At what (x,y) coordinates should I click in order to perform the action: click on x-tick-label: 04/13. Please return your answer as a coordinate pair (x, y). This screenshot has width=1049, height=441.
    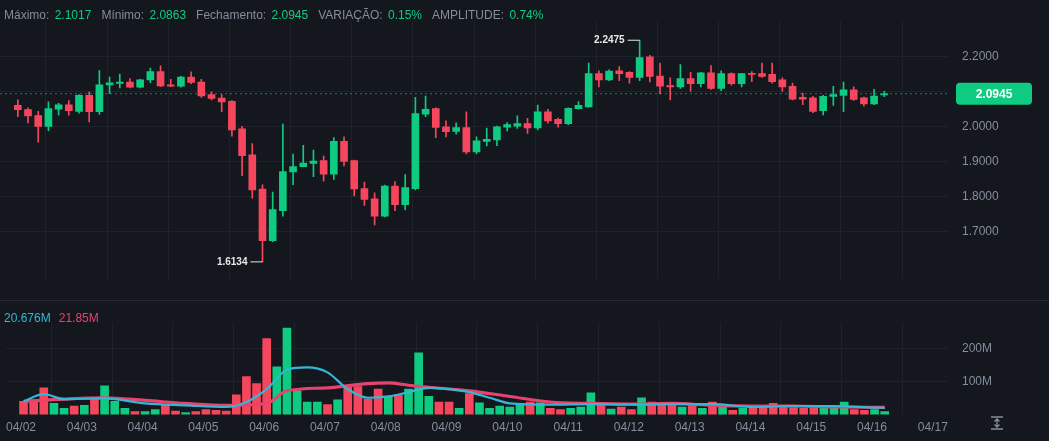
    Looking at the image, I should click on (689, 427).